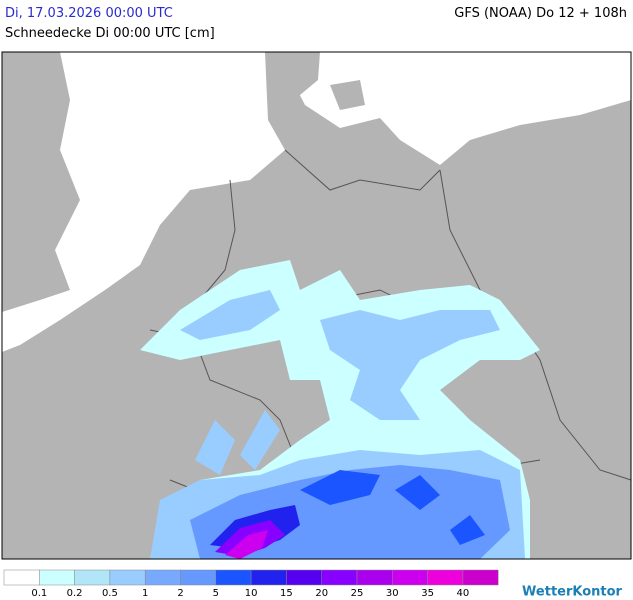 This screenshot has width=633, height=600. Describe the element at coordinates (110, 33) in the screenshot. I see `subtitle: Schneedecke Di 00:00 UTC [cm]` at that location.